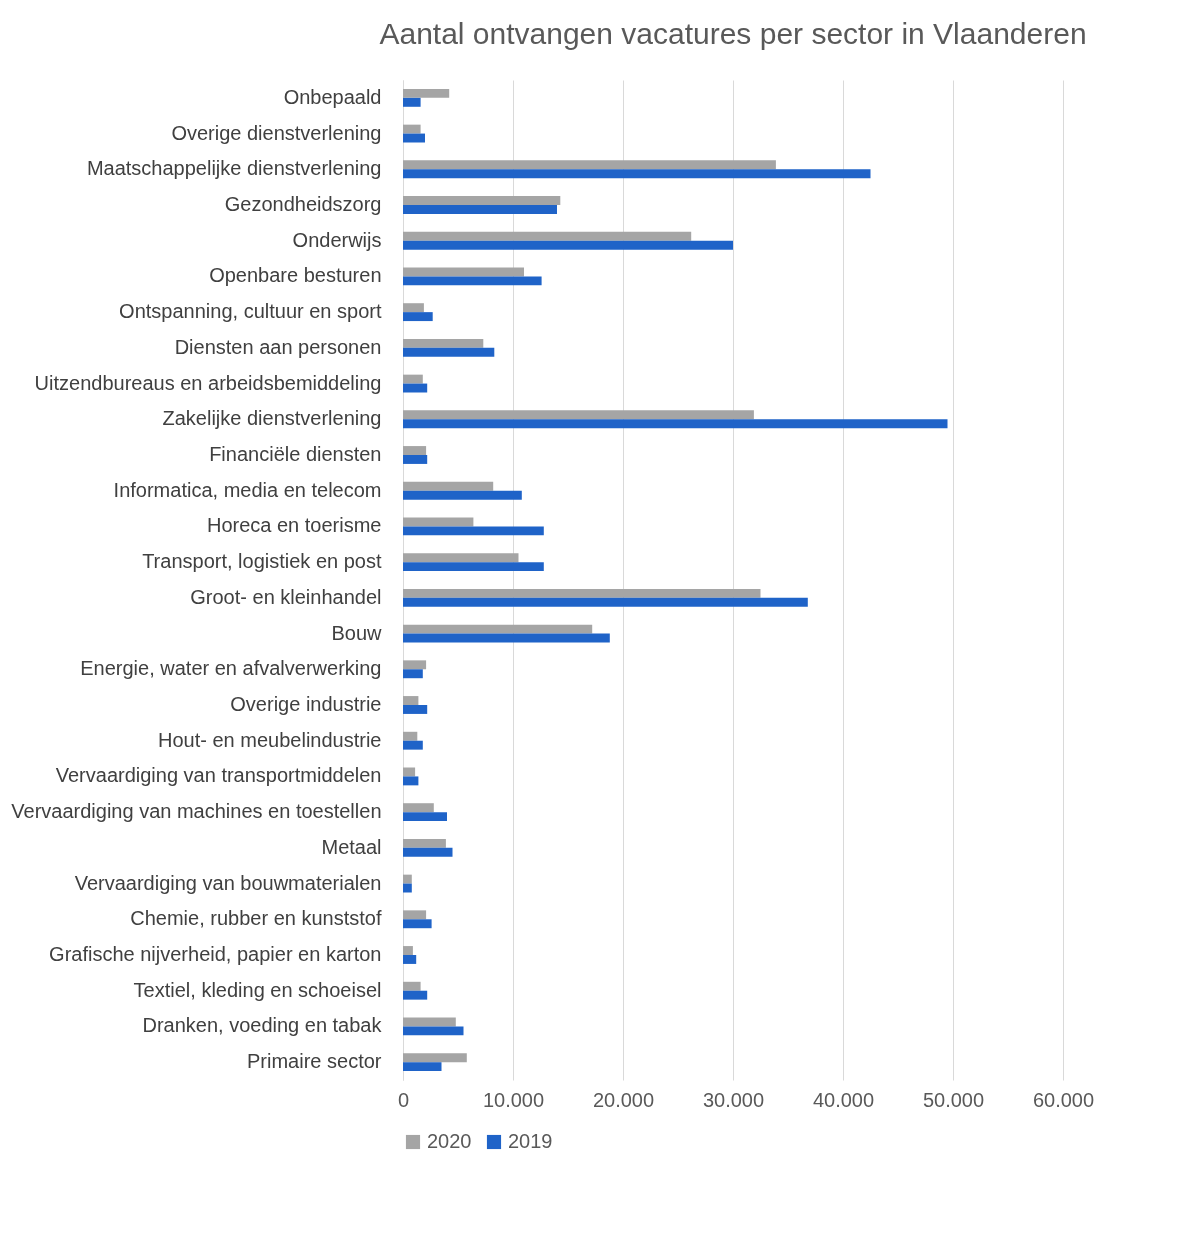 Image resolution: width=1202 pixels, height=1245 pixels. I want to click on y-tick-label: Onbepaald, so click(332, 96).